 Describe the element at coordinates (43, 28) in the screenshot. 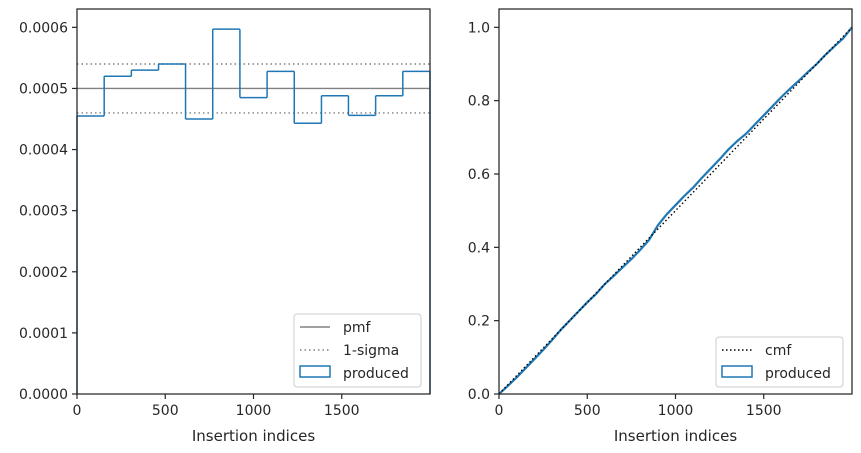

I see `y-tick-label: 0.0006` at that location.